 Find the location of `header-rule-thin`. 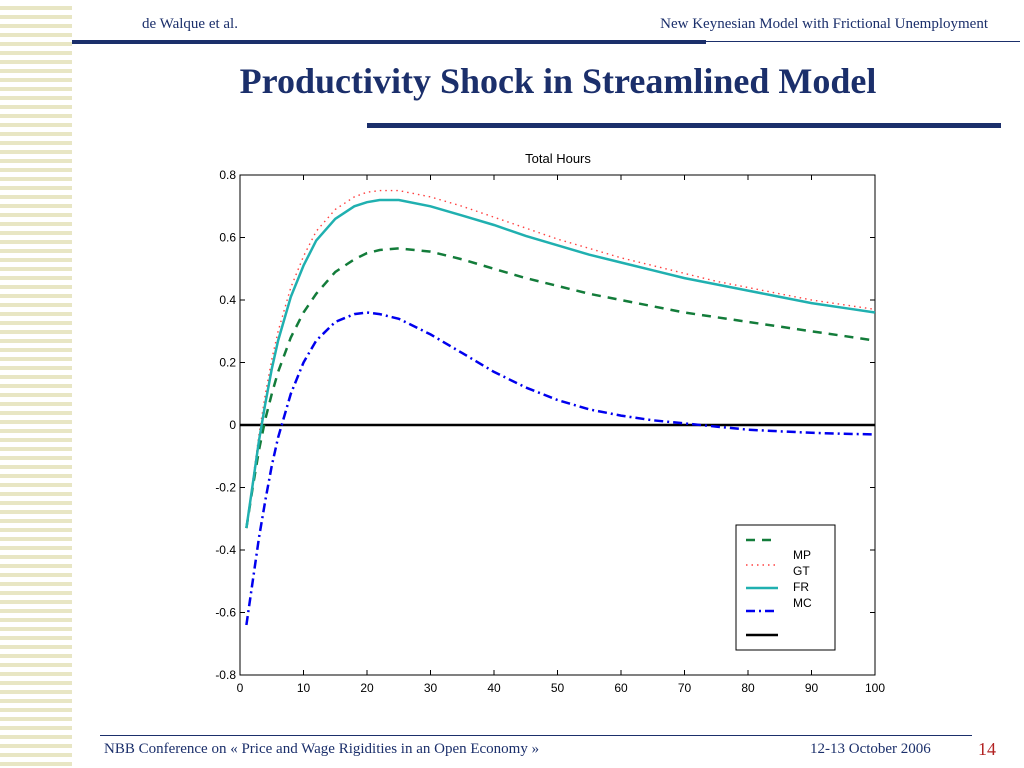

header-rule-thin is located at coordinates (862, 41).